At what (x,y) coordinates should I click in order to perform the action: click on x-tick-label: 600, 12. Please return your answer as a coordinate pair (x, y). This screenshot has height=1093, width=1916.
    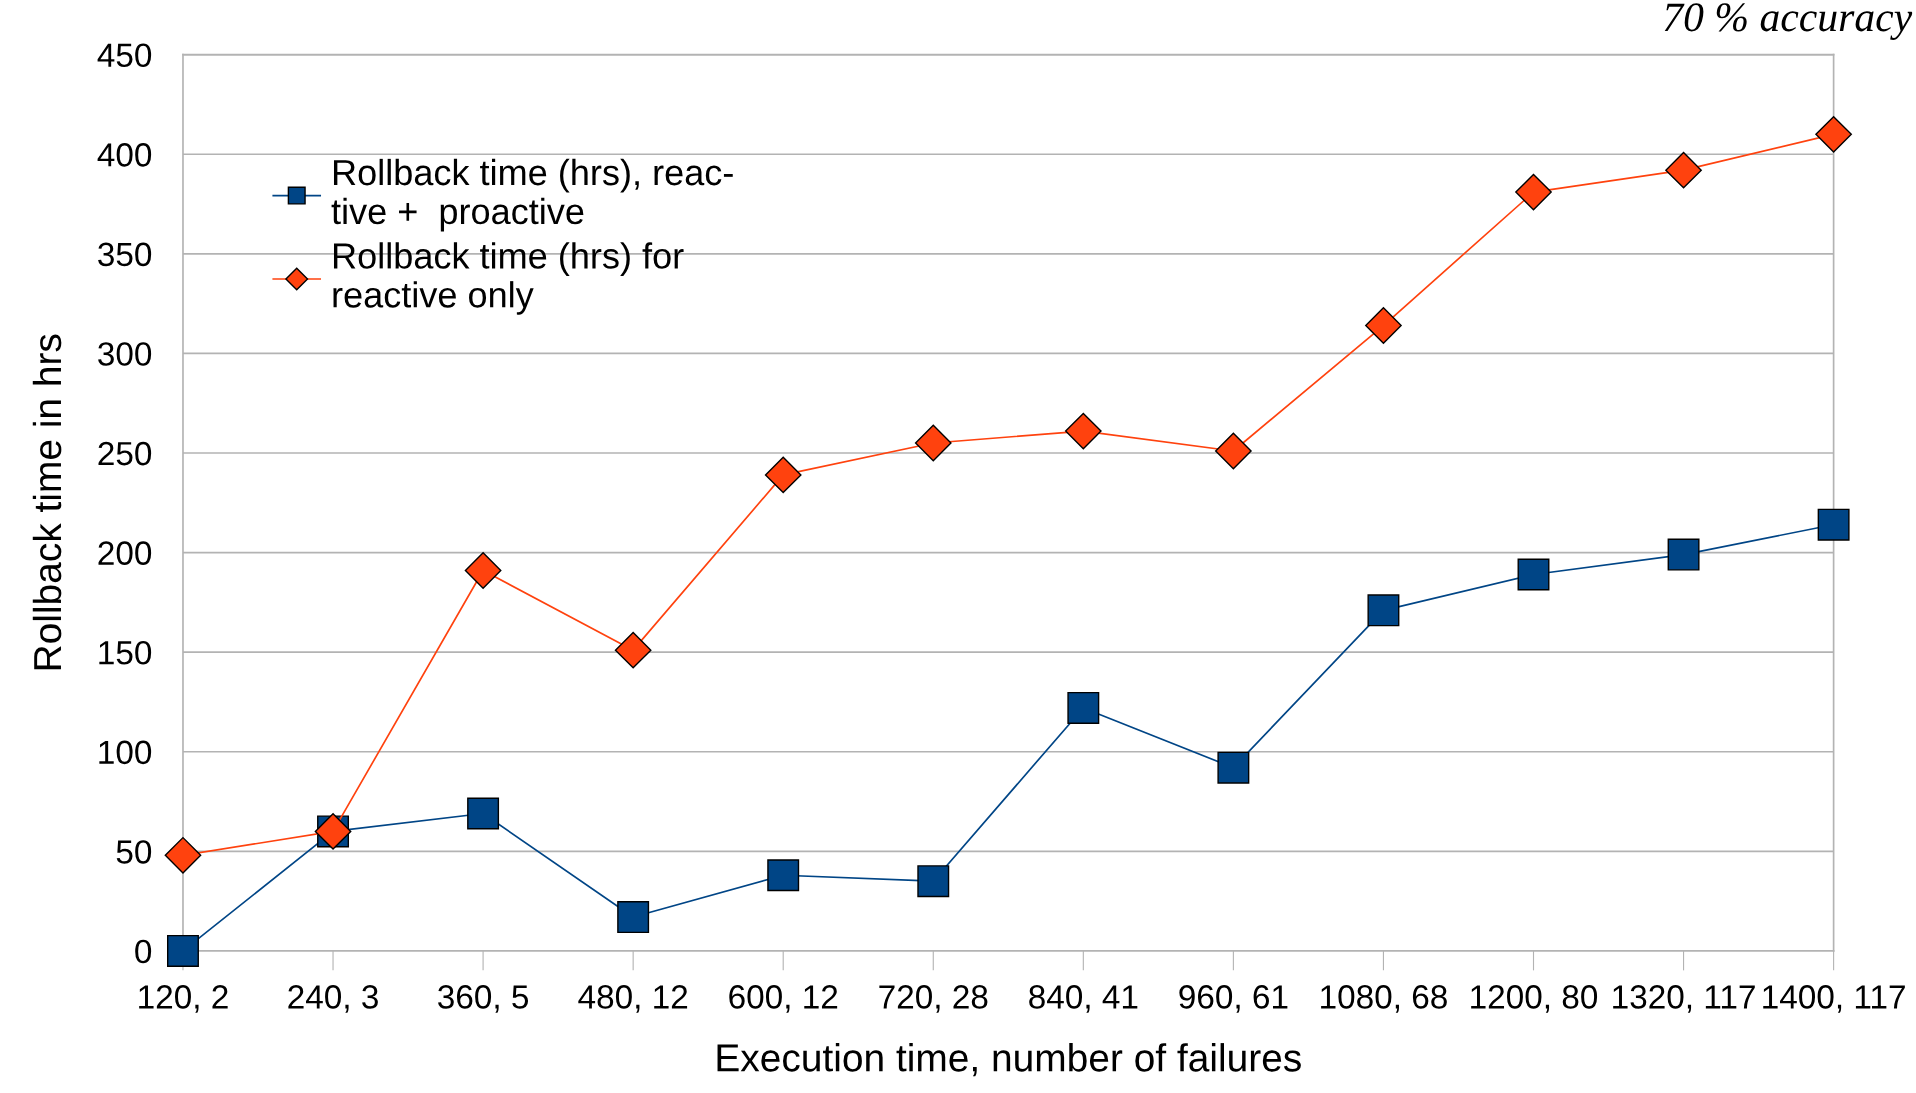
    Looking at the image, I should click on (783, 999).